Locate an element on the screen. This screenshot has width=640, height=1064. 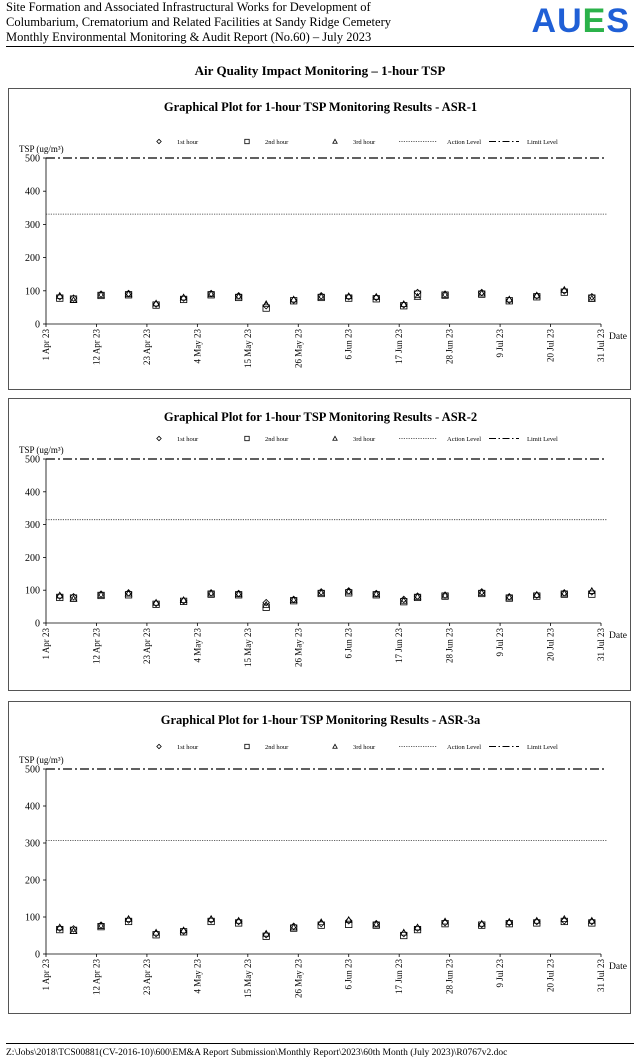
y-tick-label: 500 is located at coordinates (32, 770).